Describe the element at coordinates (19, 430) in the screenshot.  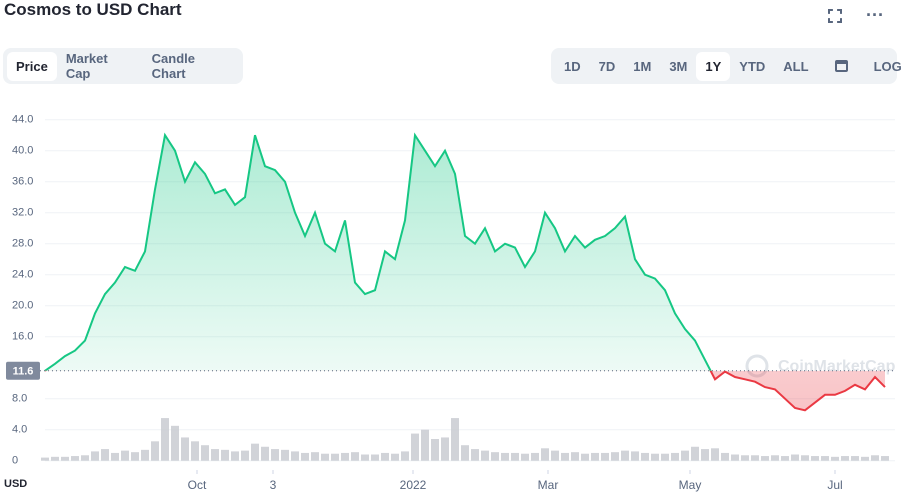
I see `y-tick-label: 4.0` at that location.